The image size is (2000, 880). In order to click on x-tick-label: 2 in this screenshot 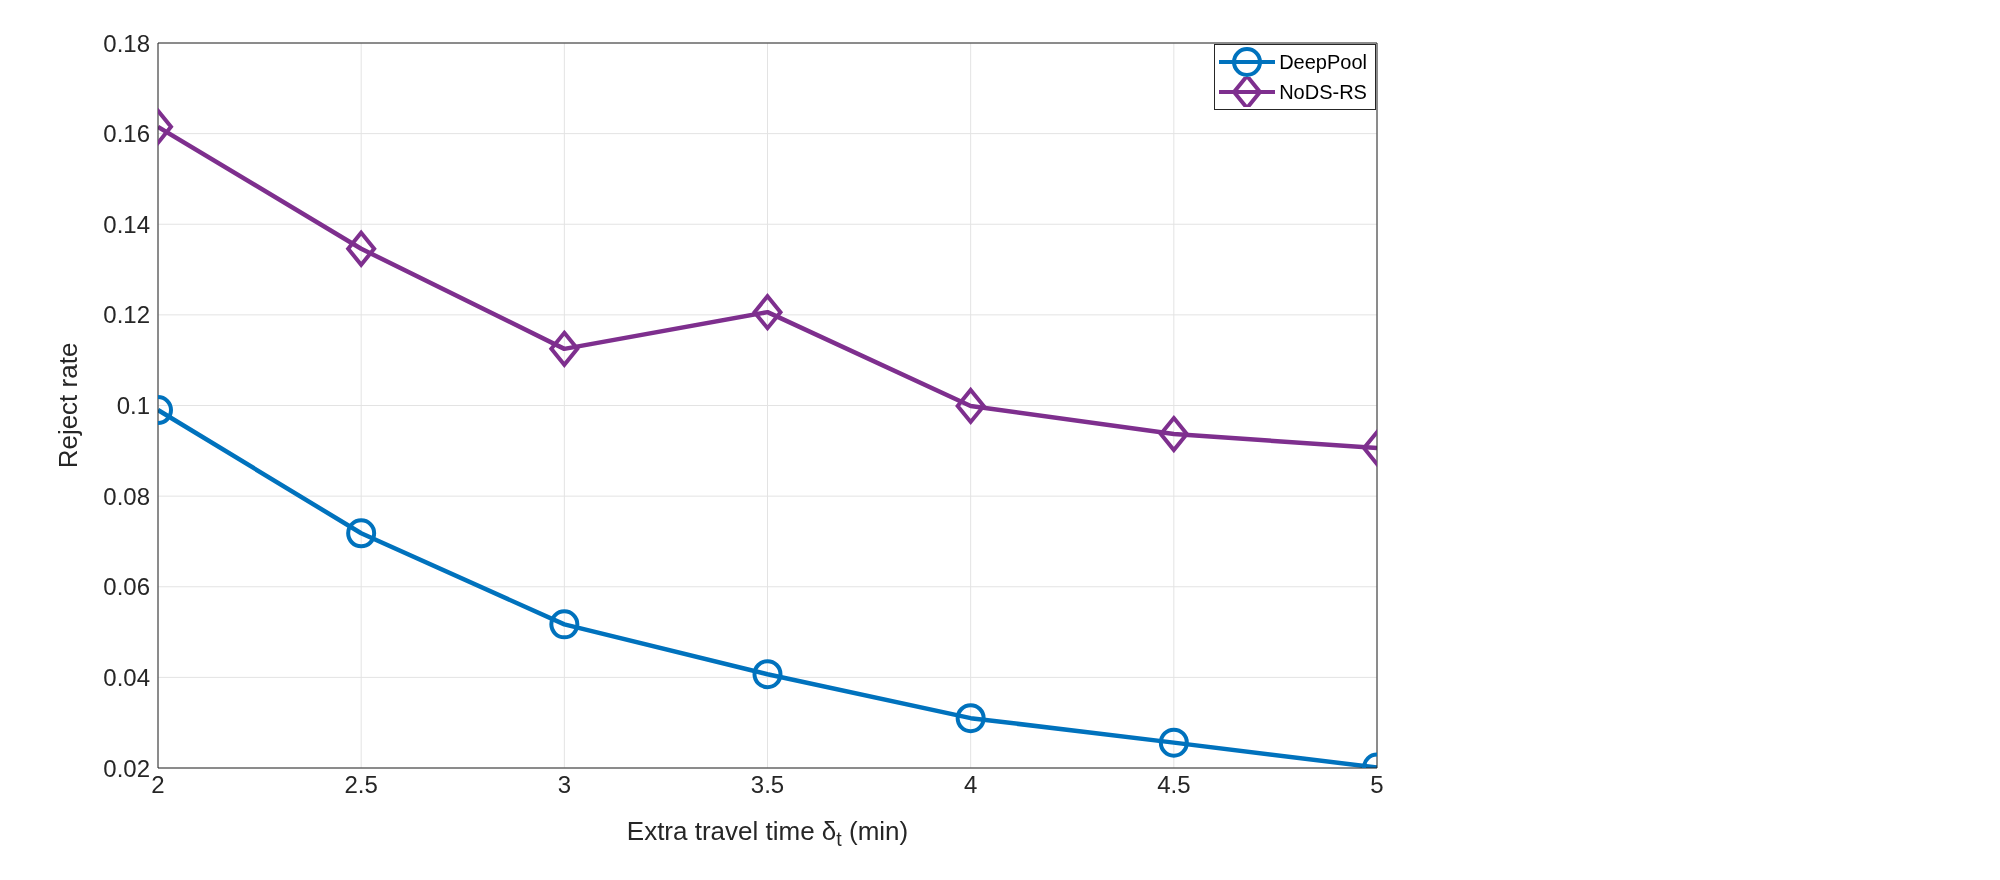, I will do `click(158, 785)`.